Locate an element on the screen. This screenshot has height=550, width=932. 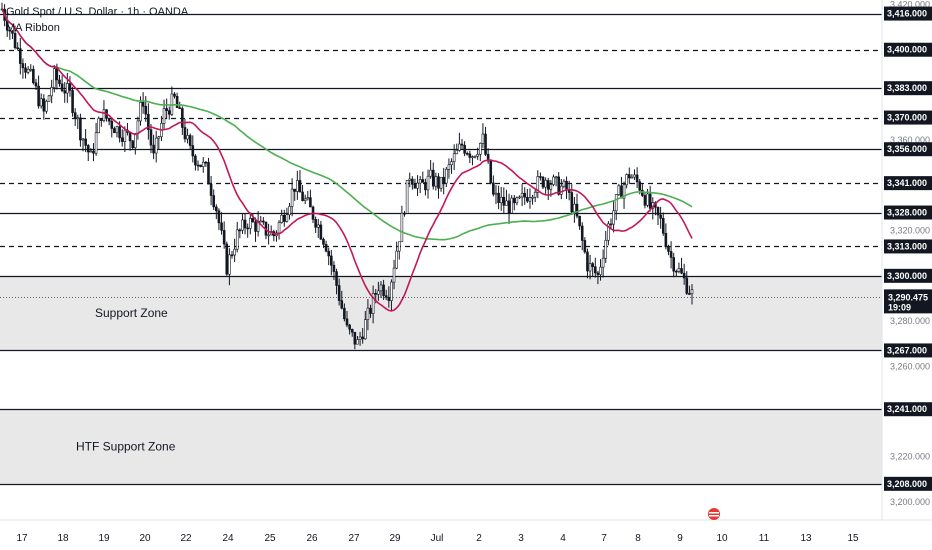
y-tick-label: 3,220.000 is located at coordinates (910, 457).